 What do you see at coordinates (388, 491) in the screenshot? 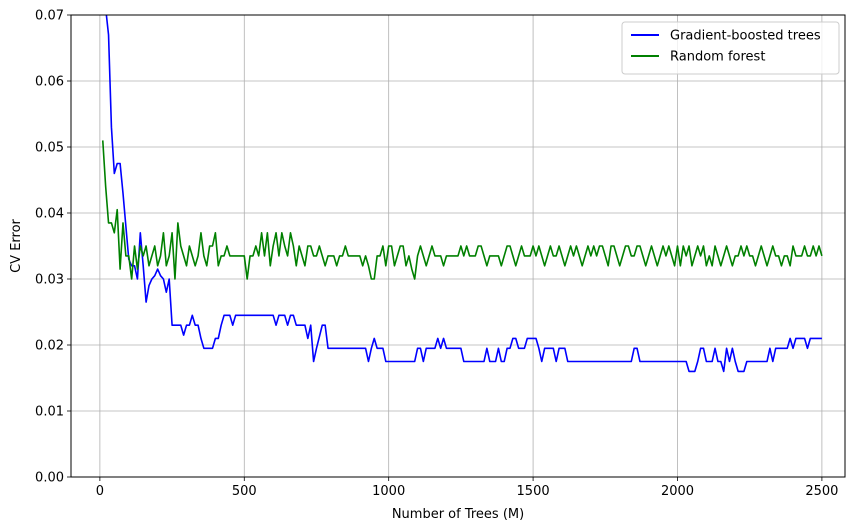
I see `x-tick-label: 1000` at bounding box center [388, 491].